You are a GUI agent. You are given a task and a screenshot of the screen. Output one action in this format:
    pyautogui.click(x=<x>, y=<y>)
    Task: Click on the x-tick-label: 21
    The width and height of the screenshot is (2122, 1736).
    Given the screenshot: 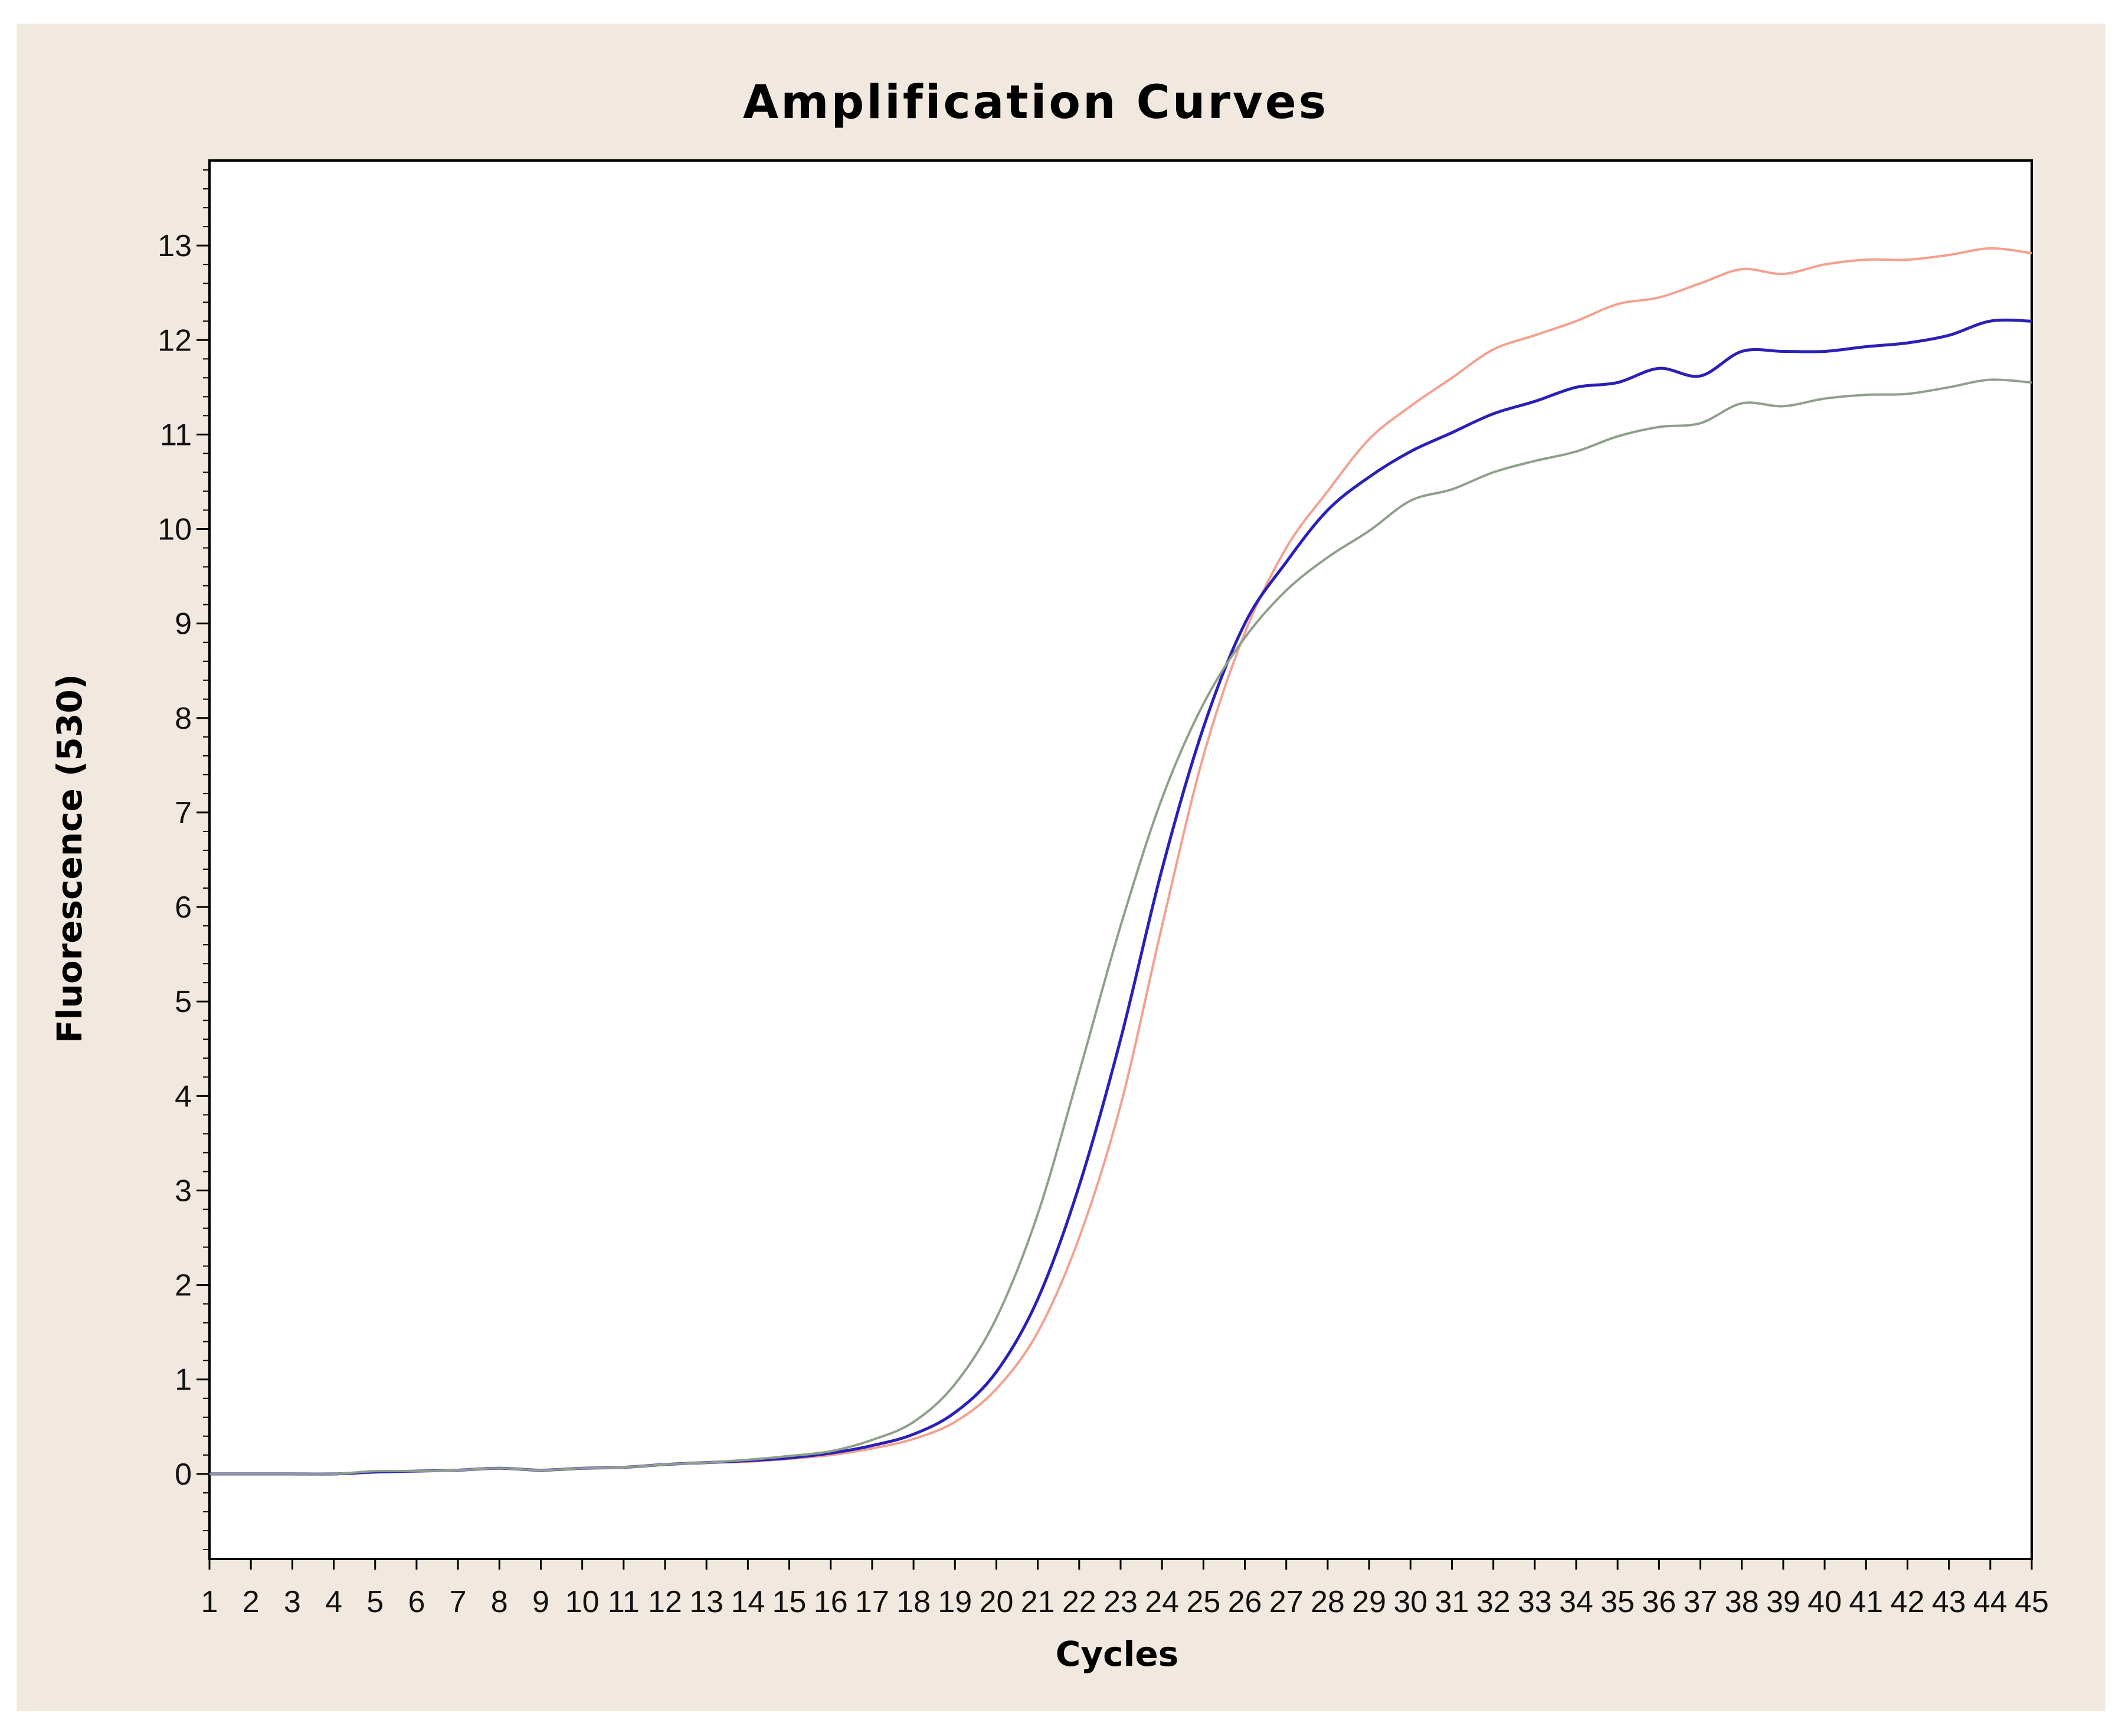 What is the action you would take?
    pyautogui.click(x=1038, y=1602)
    